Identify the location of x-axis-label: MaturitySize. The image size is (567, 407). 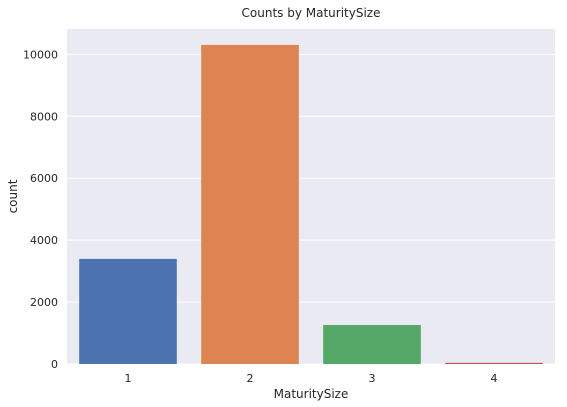
(311, 394).